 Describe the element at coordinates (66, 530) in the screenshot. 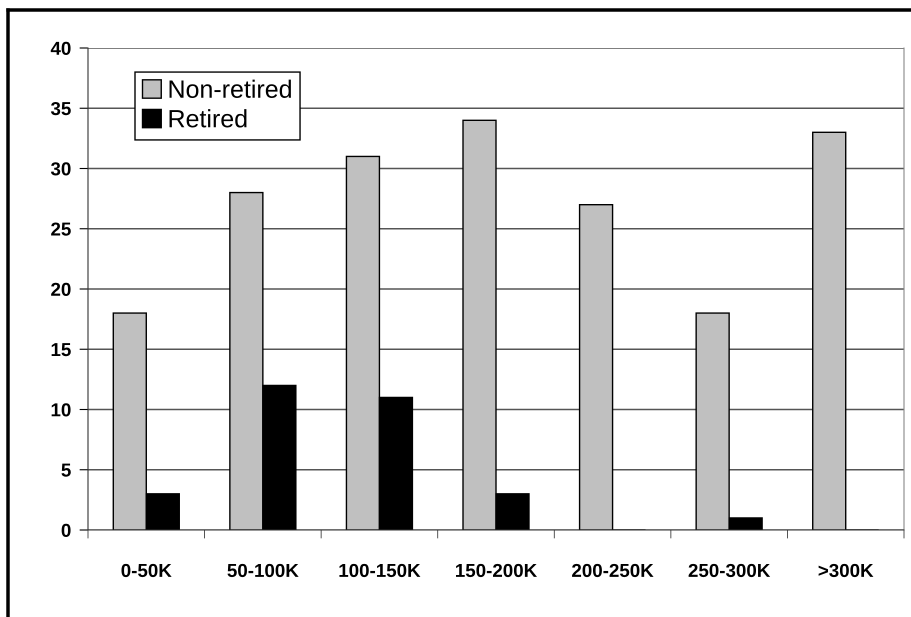

I see `y-tick-label: 0` at that location.